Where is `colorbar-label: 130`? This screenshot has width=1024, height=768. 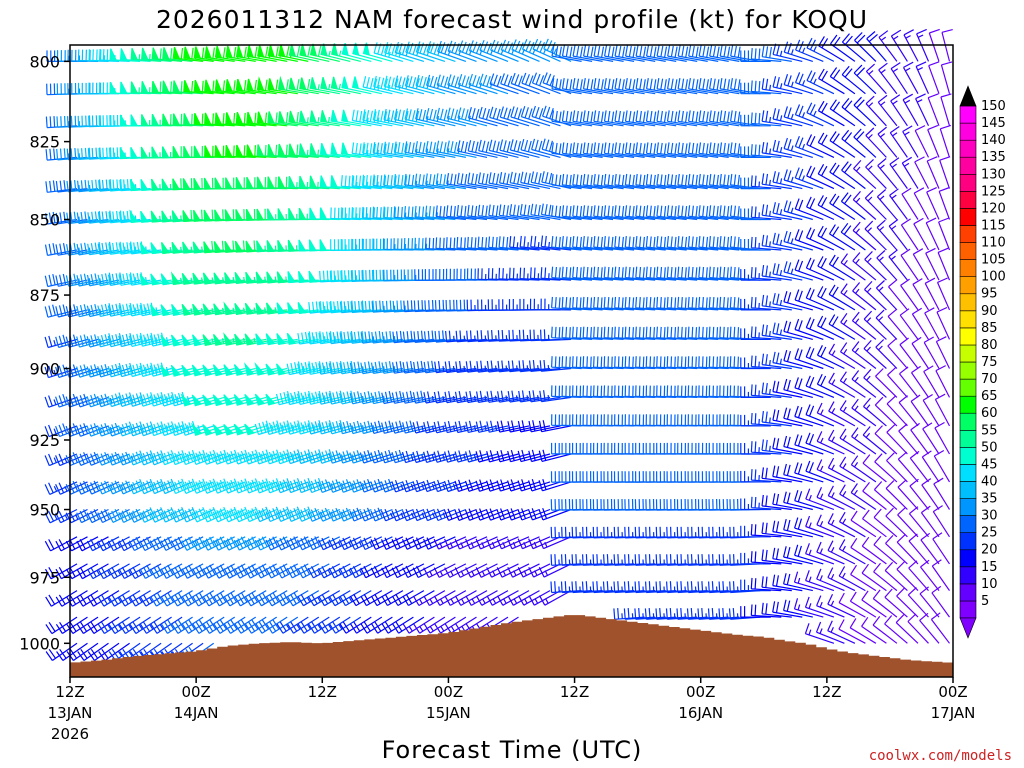 colorbar-label: 130 is located at coordinates (993, 174).